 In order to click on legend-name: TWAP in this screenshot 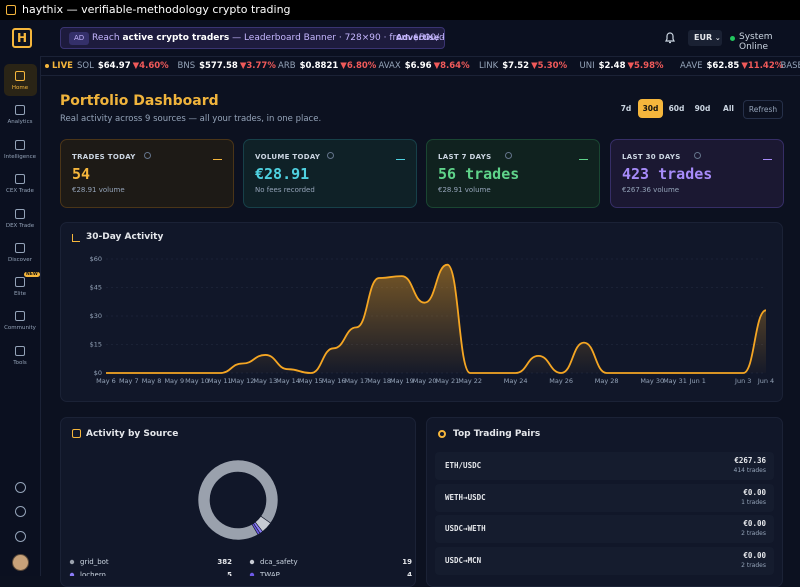, I will do `click(269, 573)`.